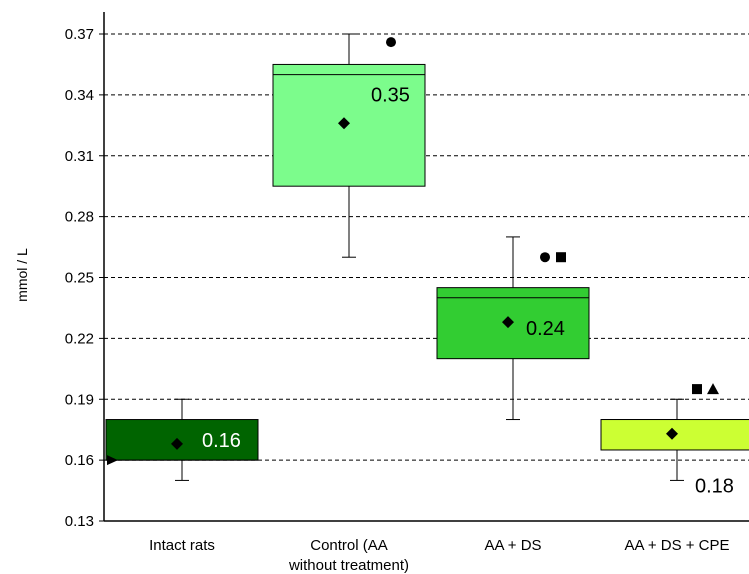 This screenshot has width=749, height=574. I want to click on y-axis-label: mmol / L, so click(22, 275).